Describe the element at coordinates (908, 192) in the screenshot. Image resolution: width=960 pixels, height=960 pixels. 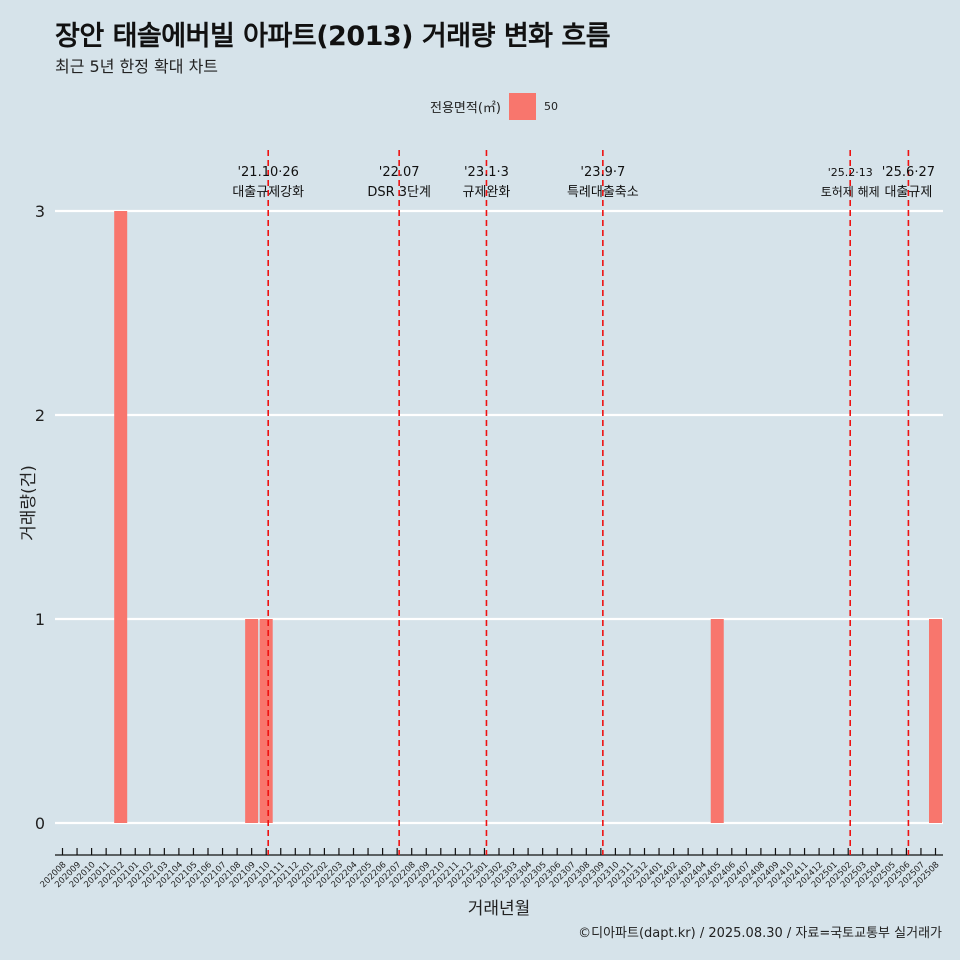
I see `annotation-label: 대출규제` at that location.